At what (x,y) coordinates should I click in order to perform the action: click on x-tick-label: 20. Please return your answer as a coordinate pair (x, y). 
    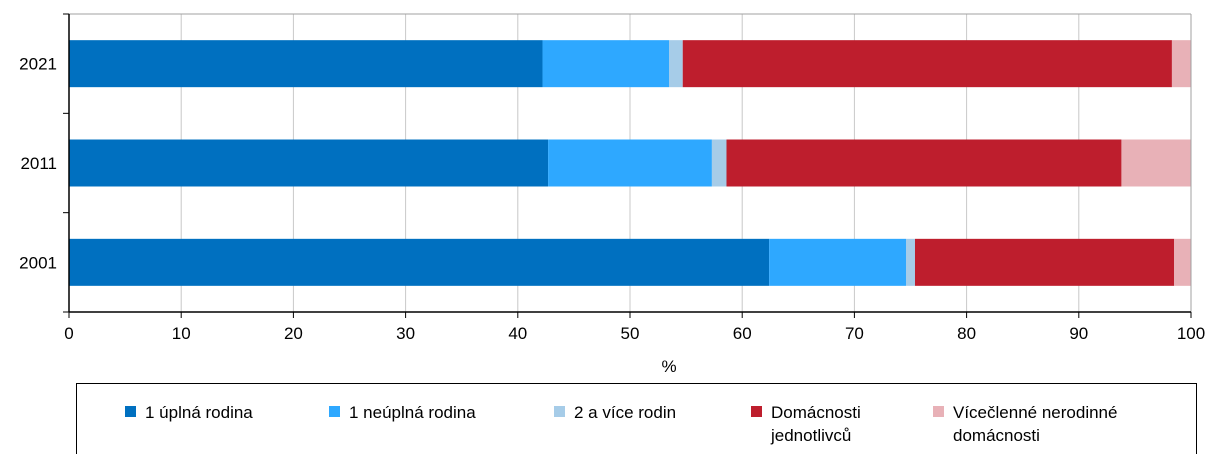
    Looking at the image, I should click on (293, 333).